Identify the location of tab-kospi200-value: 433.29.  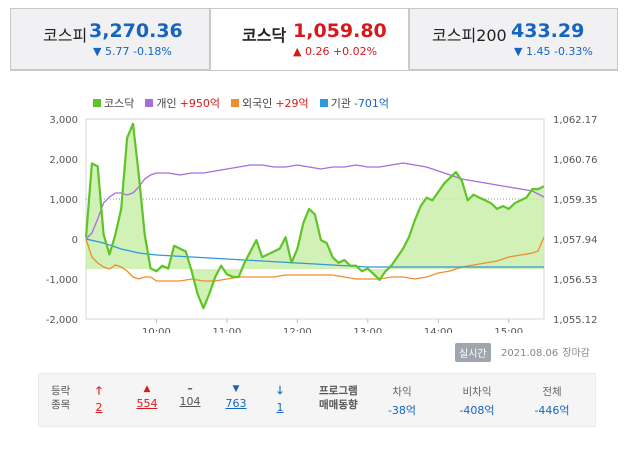
(548, 31).